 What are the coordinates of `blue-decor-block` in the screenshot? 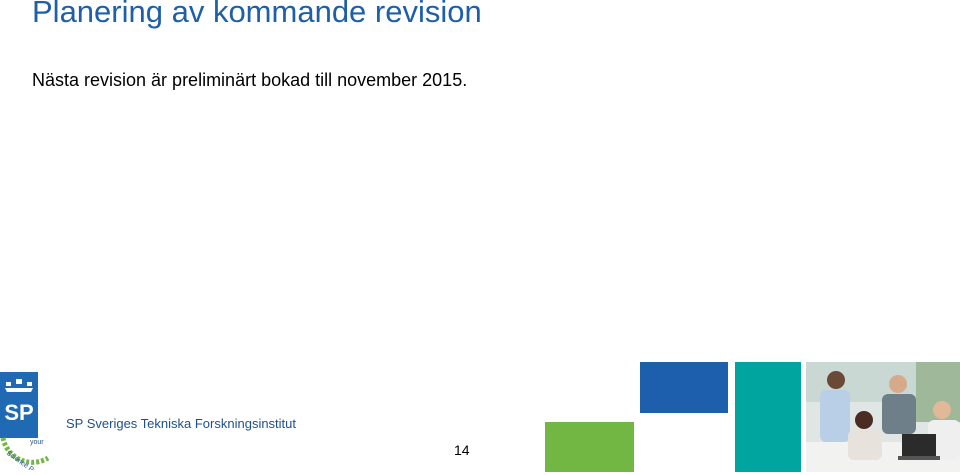 It's located at (684, 387).